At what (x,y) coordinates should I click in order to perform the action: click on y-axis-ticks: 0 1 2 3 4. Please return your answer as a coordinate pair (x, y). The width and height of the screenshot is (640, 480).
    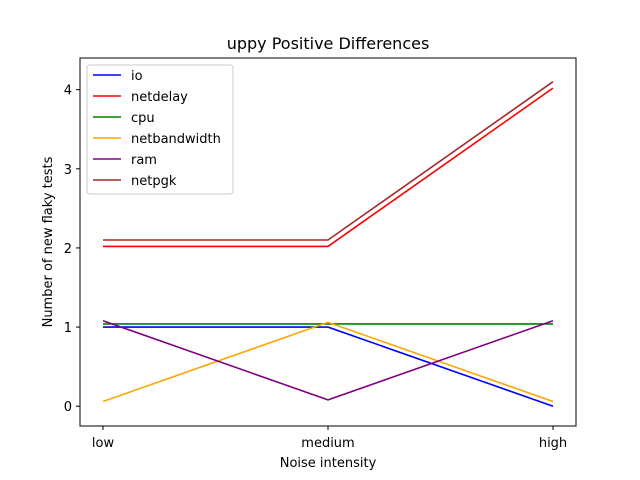
    Looking at the image, I should click on (72, 249).